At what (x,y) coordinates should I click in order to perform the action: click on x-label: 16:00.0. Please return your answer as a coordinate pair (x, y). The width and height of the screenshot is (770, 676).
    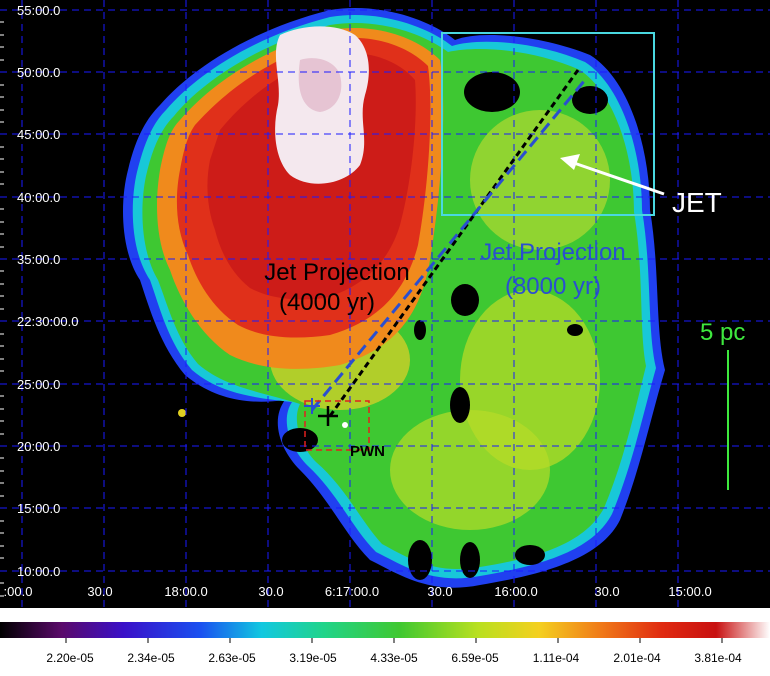
    Looking at the image, I should click on (515, 591).